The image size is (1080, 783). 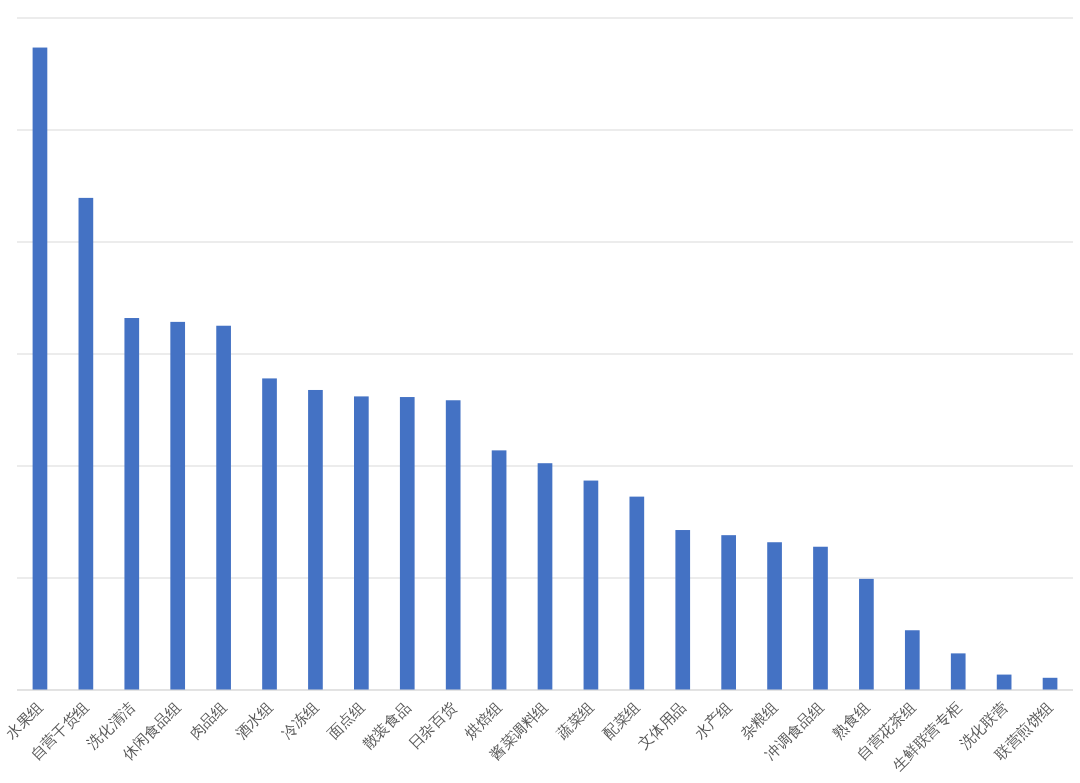 What do you see at coordinates (712, 720) in the screenshot?
I see `x-tick-label: 水产组` at bounding box center [712, 720].